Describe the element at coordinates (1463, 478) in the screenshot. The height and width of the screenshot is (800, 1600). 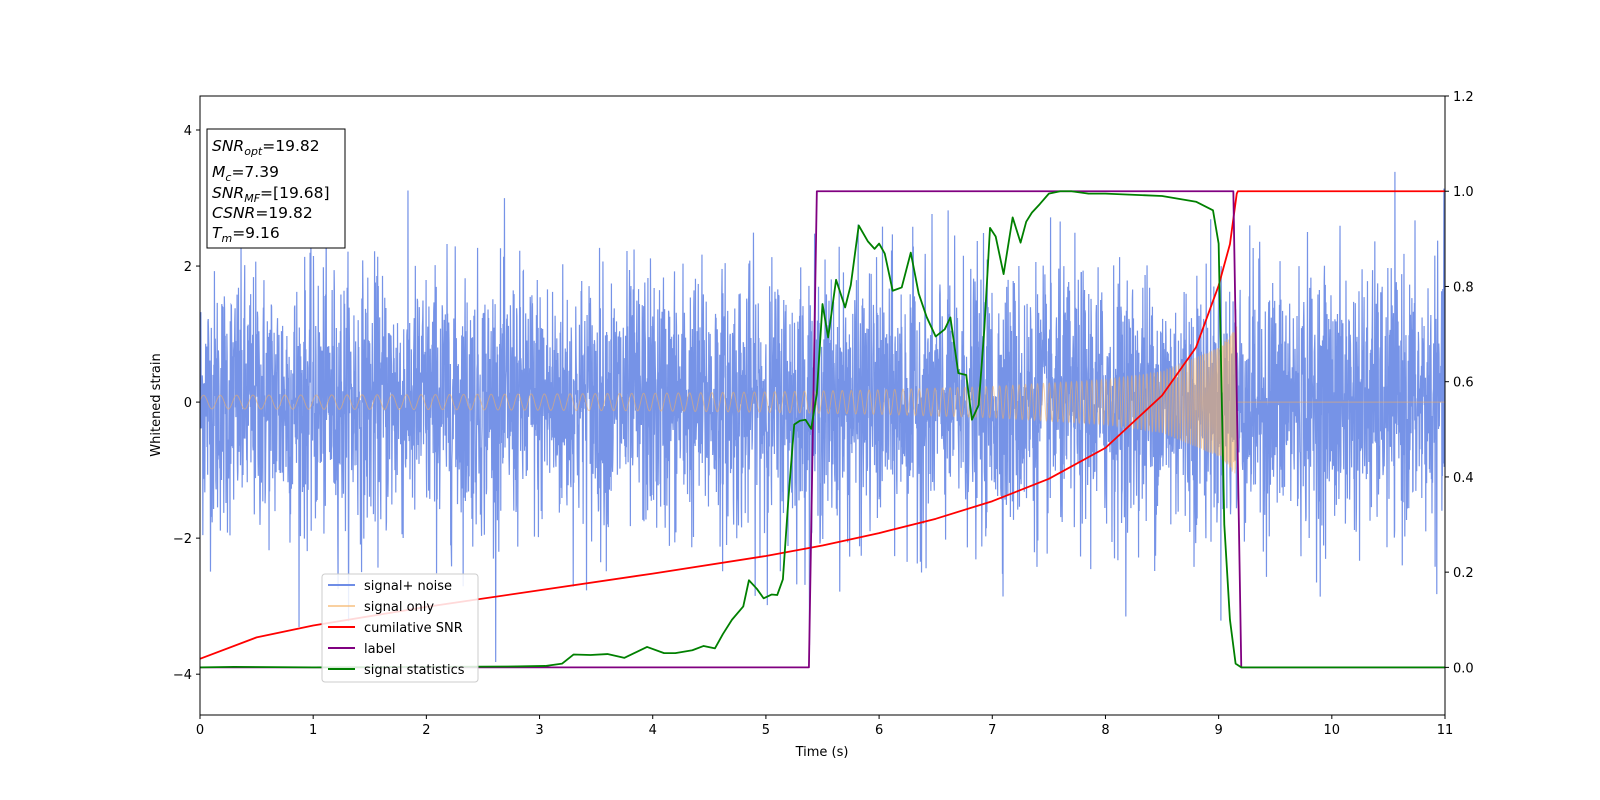
I see `y2-tick-label: 0.4` at that location.